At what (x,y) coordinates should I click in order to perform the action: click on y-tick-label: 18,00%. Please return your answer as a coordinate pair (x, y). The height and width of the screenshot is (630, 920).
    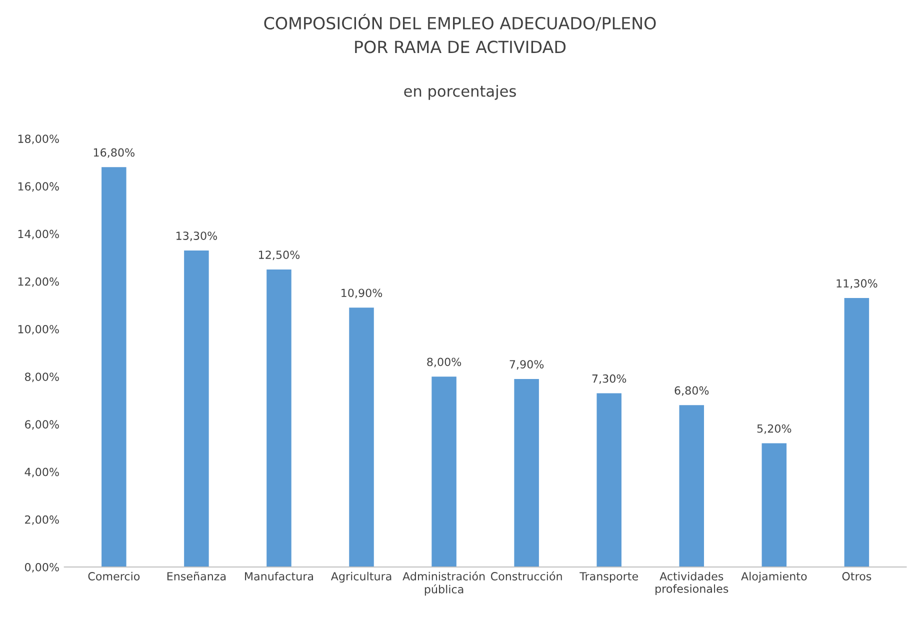
    Looking at the image, I should click on (38, 139).